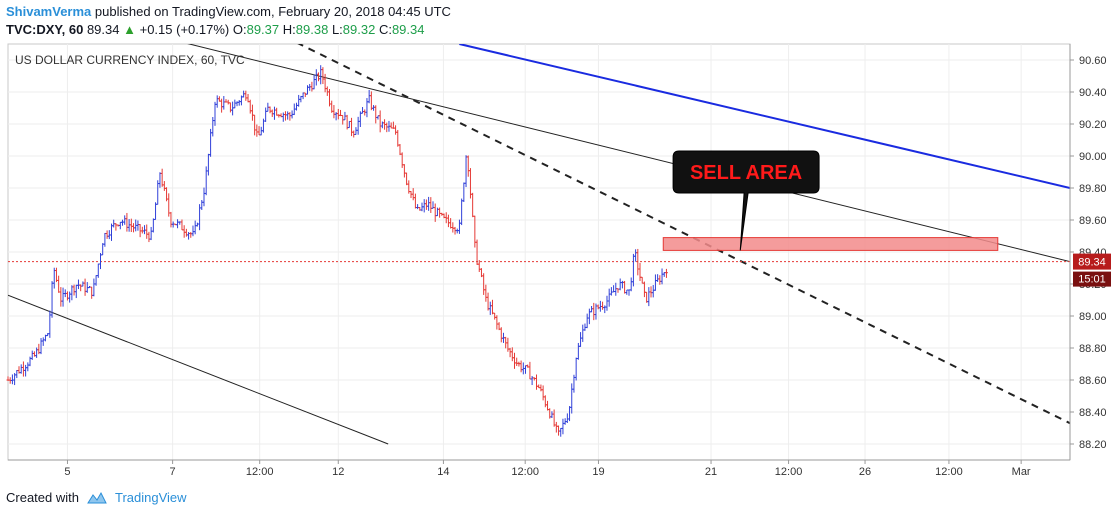  I want to click on y-tick-label: 90.20, so click(1093, 125).